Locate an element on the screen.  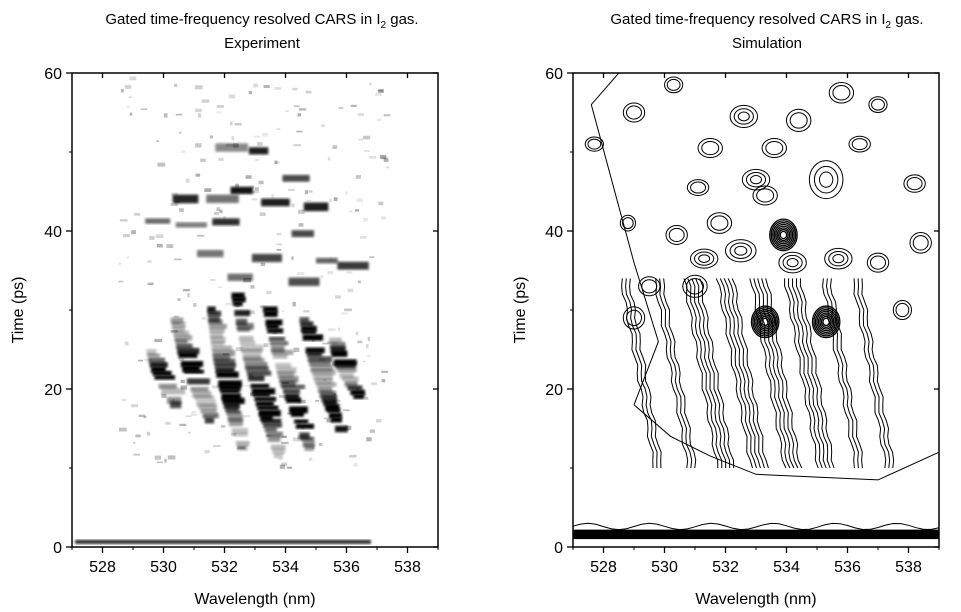
x-tick-label: 528 is located at coordinates (603, 567).